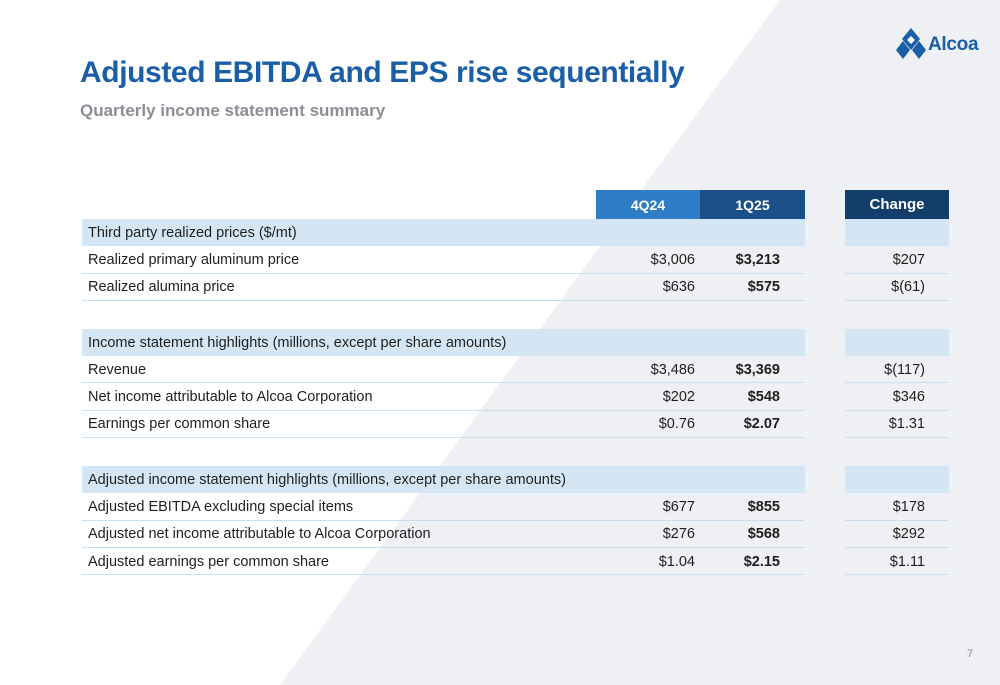  I want to click on value-1q25: $855, so click(763, 507).